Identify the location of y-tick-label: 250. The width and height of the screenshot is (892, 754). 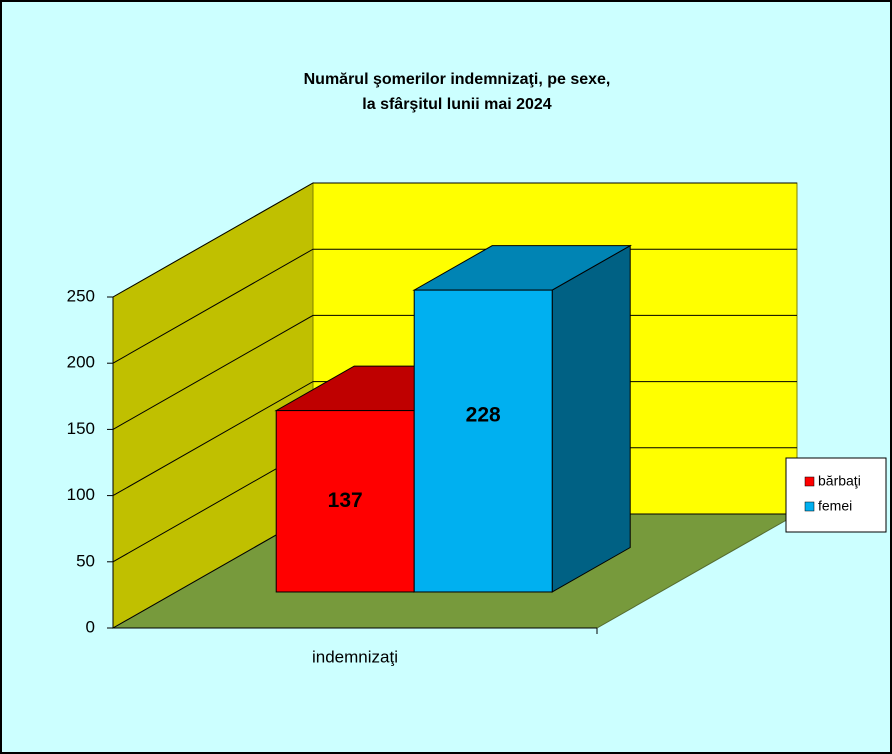
(81, 295).